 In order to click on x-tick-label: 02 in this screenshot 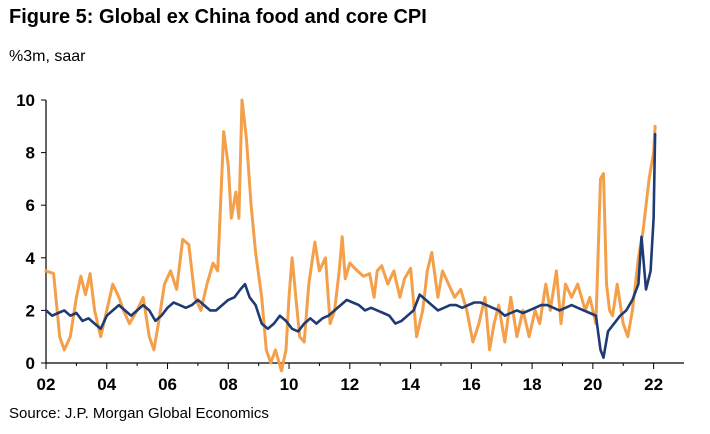, I will do `click(46, 384)`.